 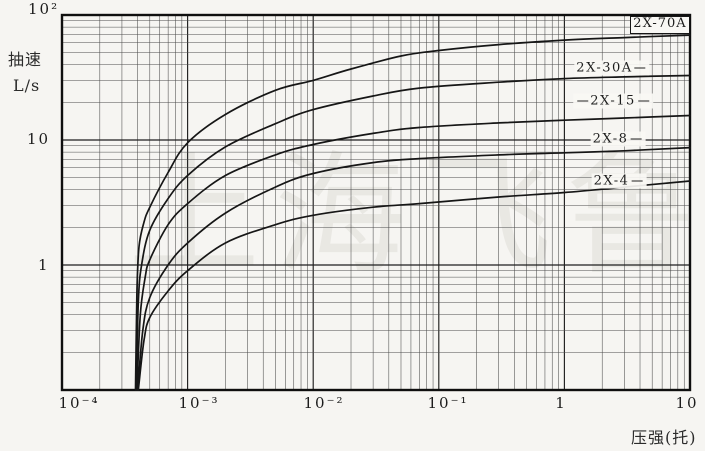 I want to click on y-tick-10: 10, so click(x=39, y=139).